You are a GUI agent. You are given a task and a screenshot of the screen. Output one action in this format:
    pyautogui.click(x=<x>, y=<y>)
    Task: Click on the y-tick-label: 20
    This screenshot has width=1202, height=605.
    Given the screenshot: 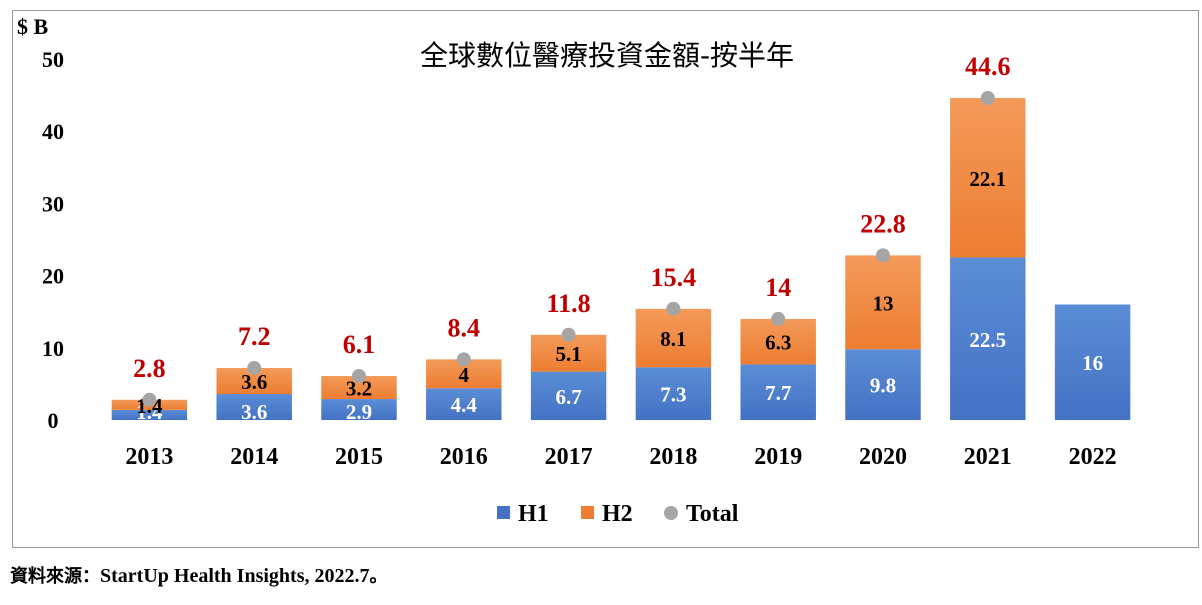 What is the action you would take?
    pyautogui.click(x=53, y=276)
    